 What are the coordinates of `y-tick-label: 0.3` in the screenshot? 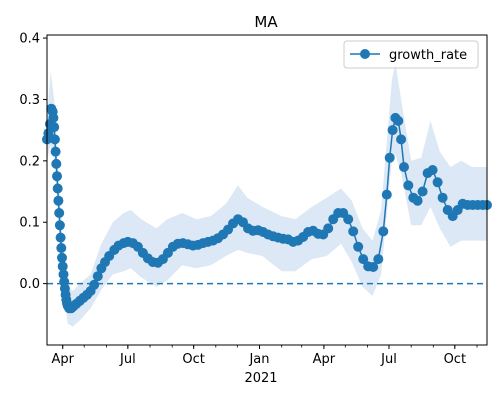 It's located at (29, 100).